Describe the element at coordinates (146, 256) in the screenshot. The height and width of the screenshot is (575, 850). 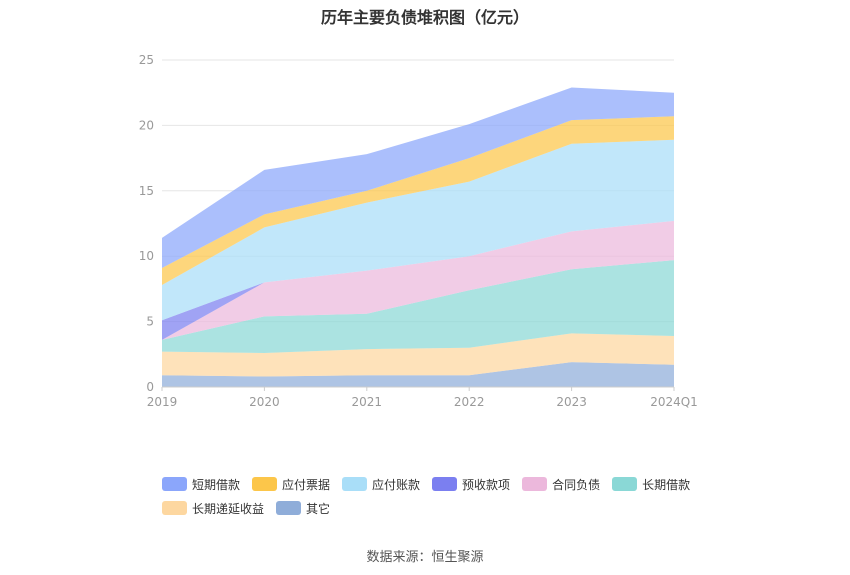
I see `y-tick-label: 10` at that location.